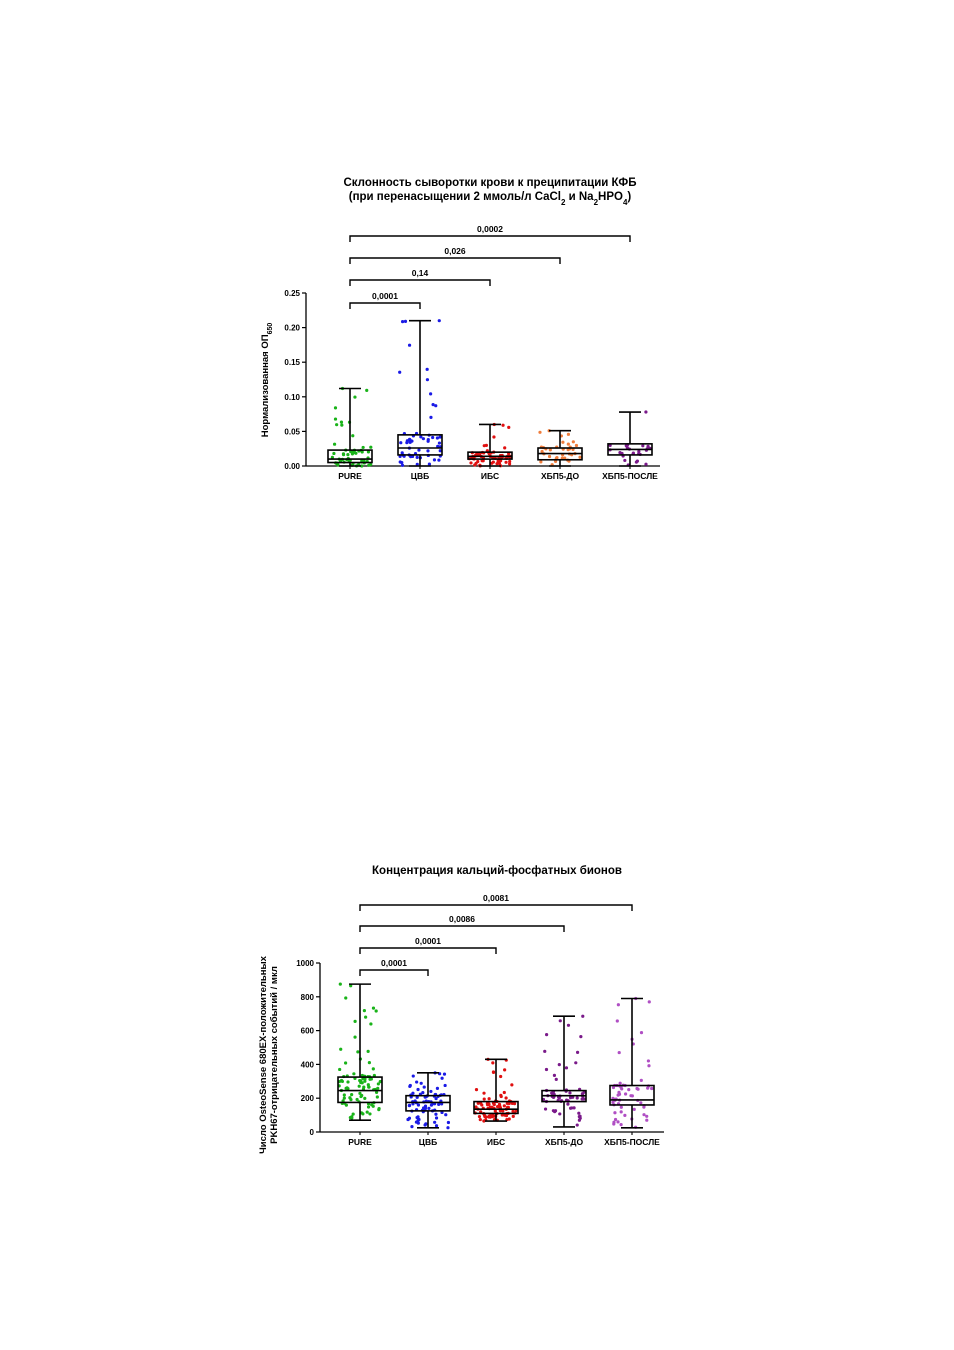  What do you see at coordinates (428, 1103) in the screenshot?
I see `box-iqr` at bounding box center [428, 1103].